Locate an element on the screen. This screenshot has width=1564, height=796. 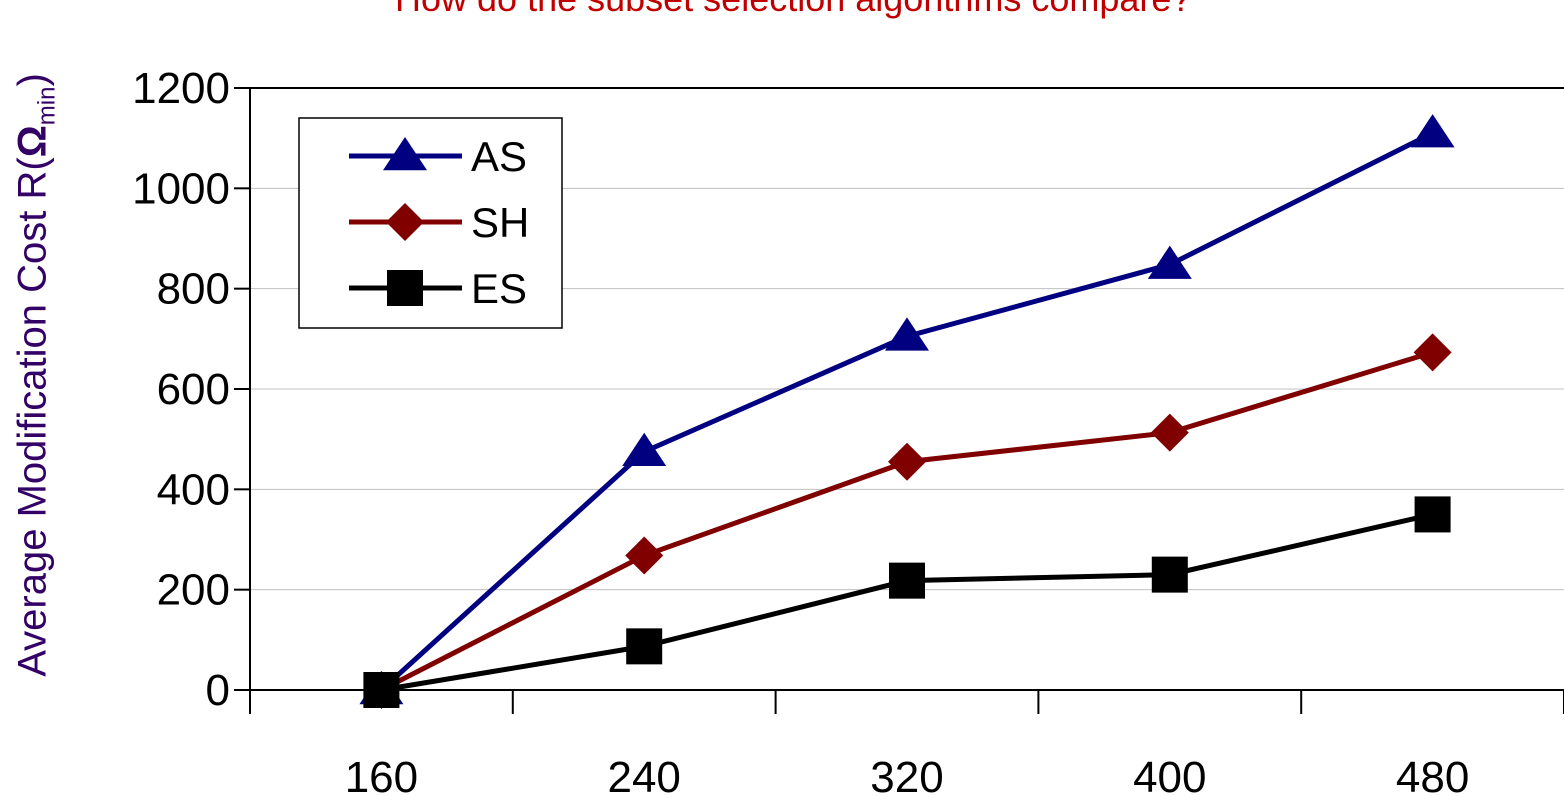
y-tick-label: 1200 is located at coordinates (181, 88).